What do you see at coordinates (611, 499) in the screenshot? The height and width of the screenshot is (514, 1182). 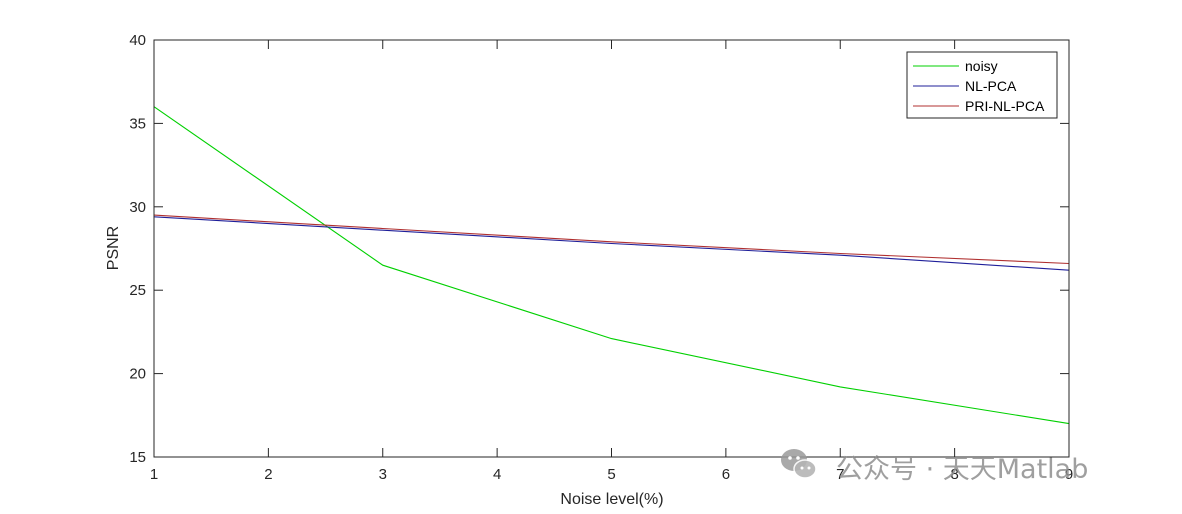 I see `x-axis-label: Noise level(%)` at bounding box center [611, 499].